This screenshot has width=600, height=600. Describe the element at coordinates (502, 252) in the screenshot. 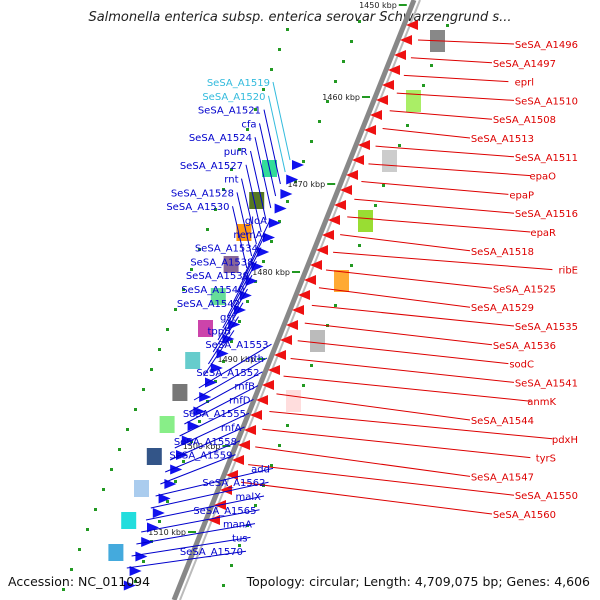

I see `gene-label-right: SeSA_A1518` at that location.